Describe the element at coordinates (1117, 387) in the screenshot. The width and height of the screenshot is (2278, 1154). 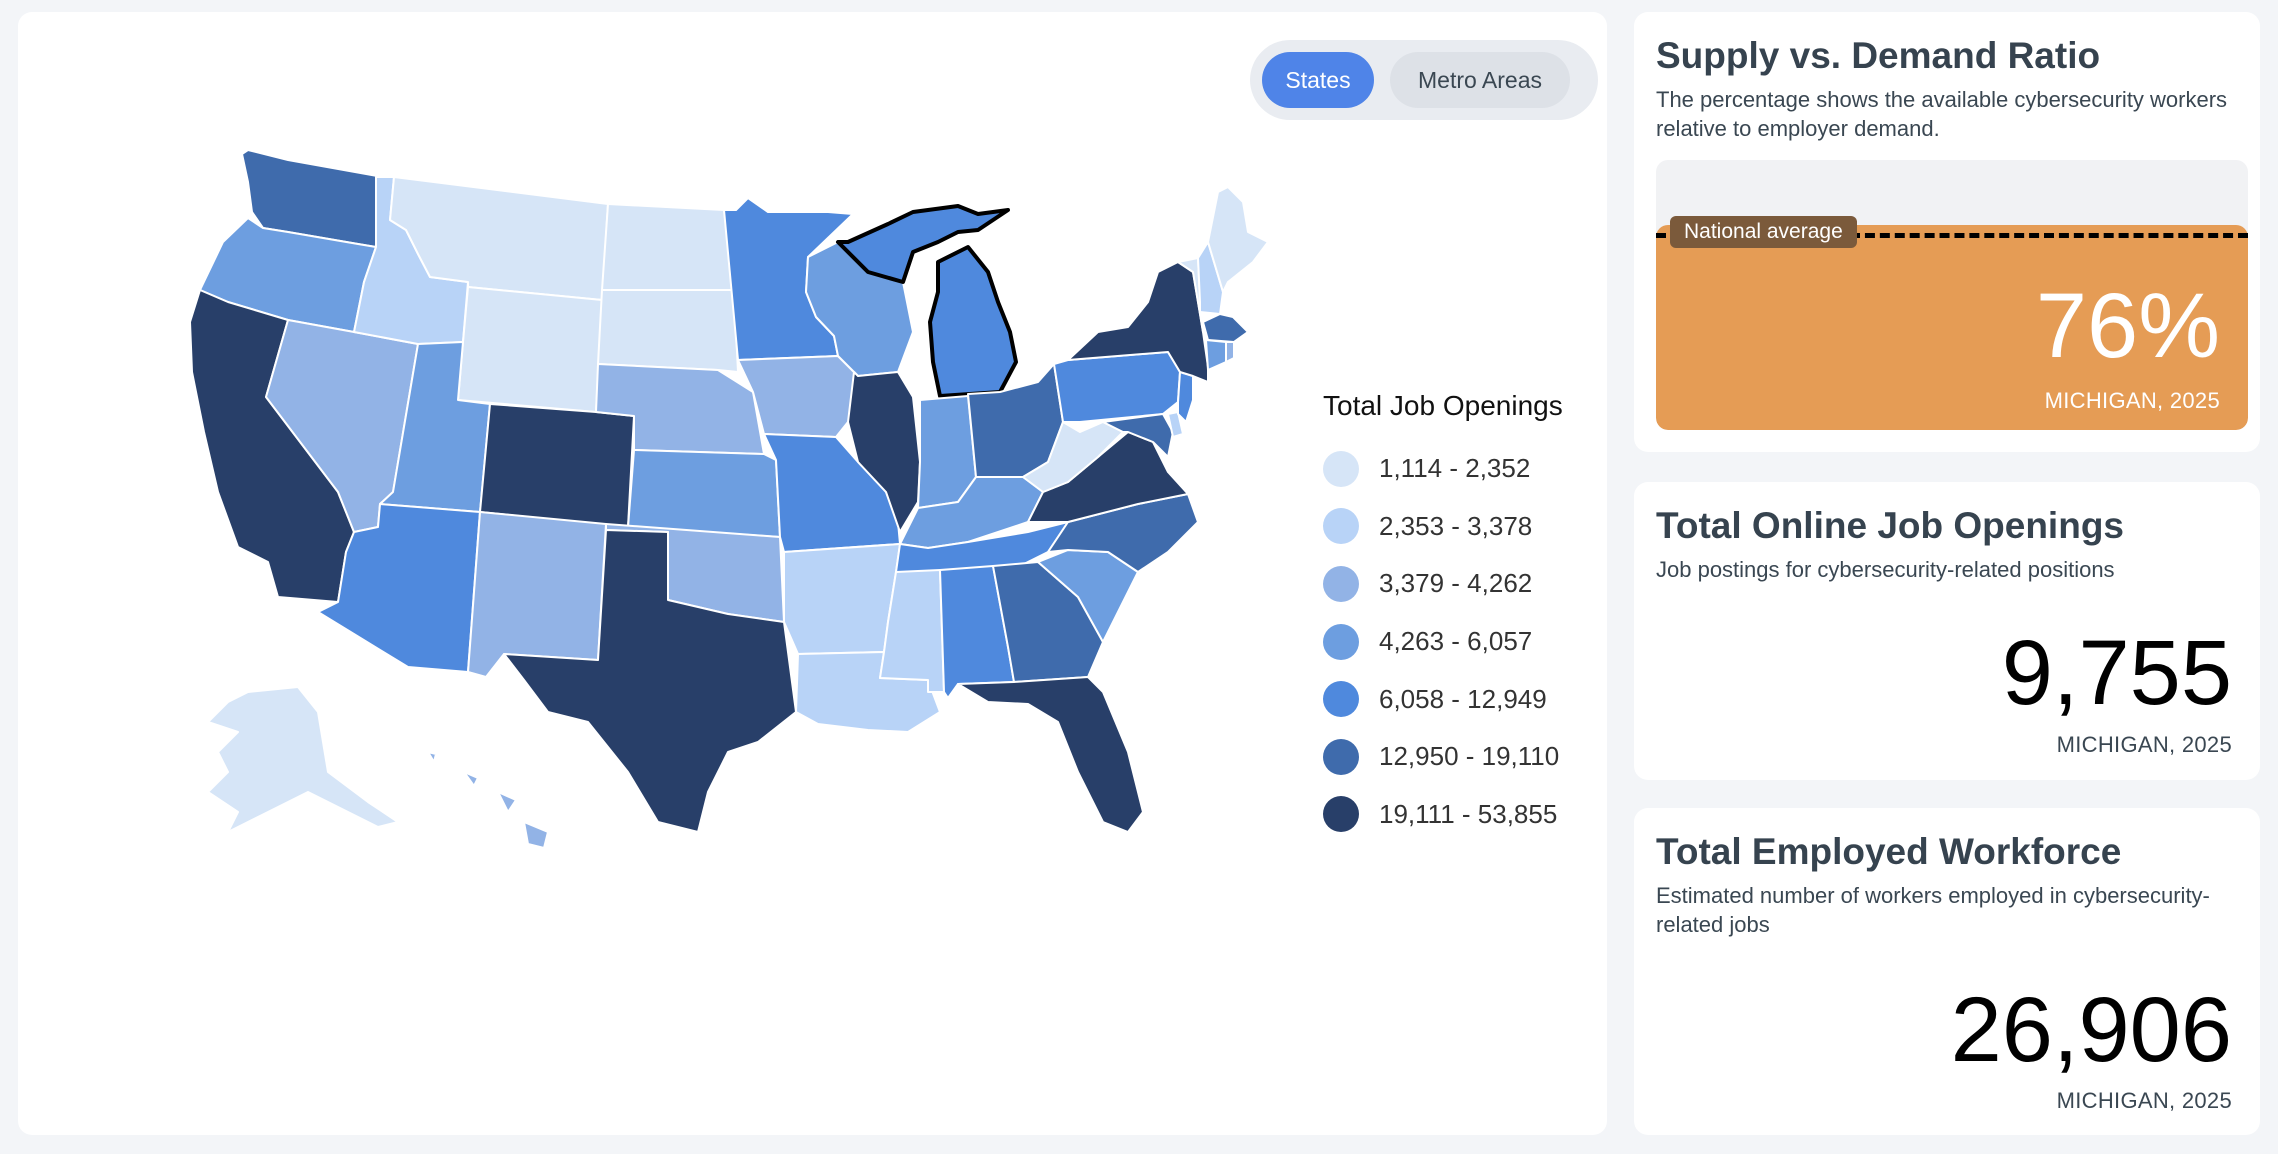
I see `state-pennsylvania` at that location.